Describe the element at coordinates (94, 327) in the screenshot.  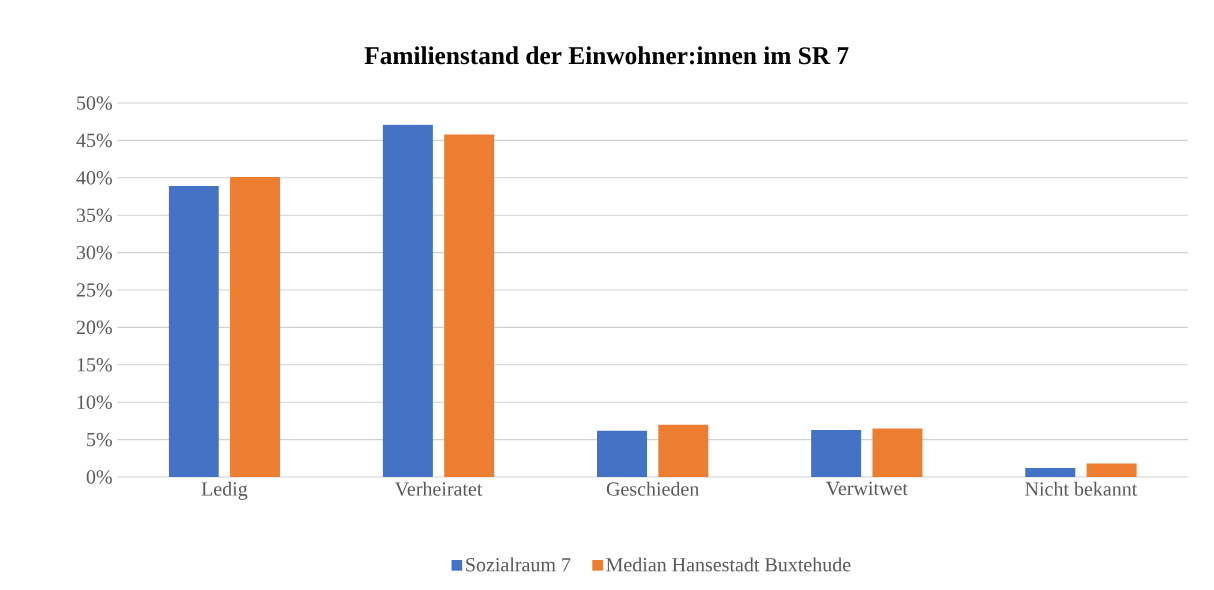
I see `y-tick-label: 20%` at that location.